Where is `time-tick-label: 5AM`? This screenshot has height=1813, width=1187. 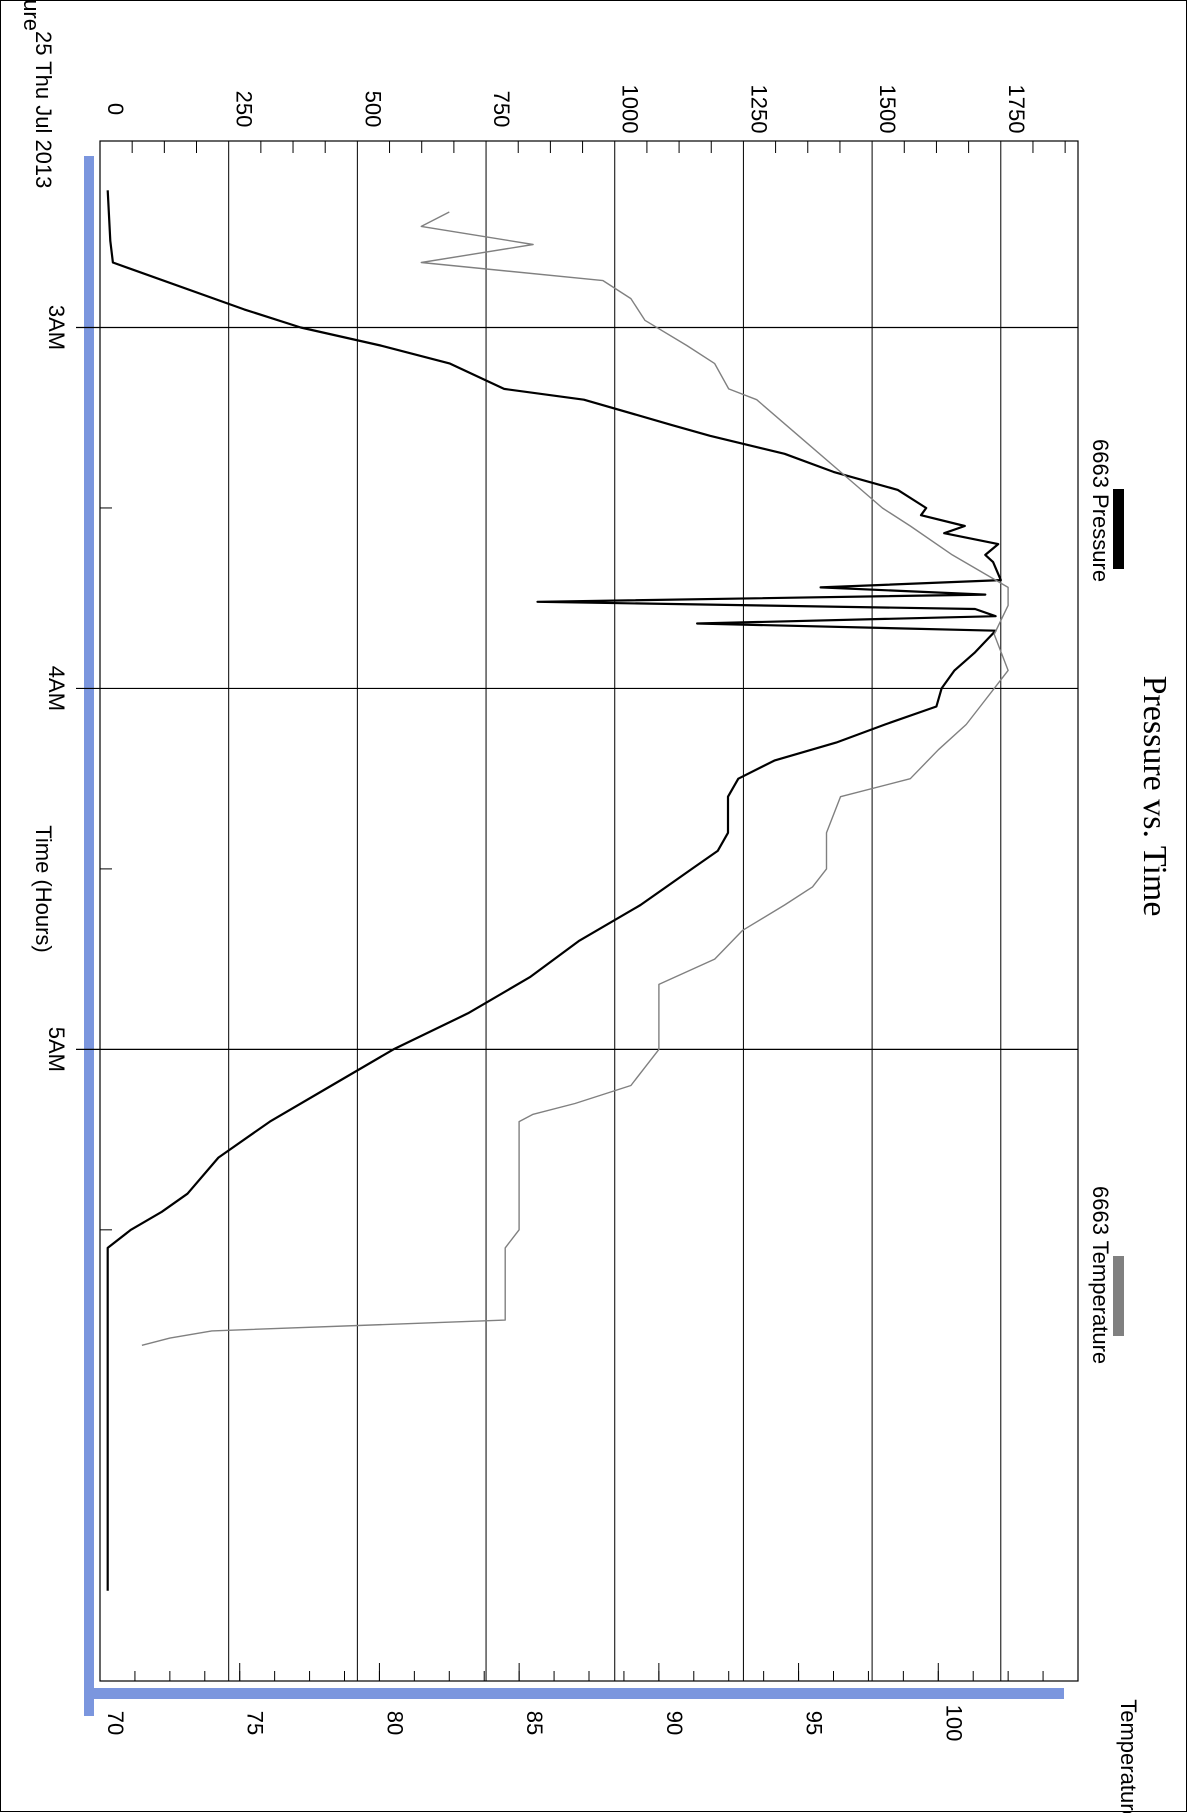 time-tick-label: 5AM is located at coordinates (56, 1049).